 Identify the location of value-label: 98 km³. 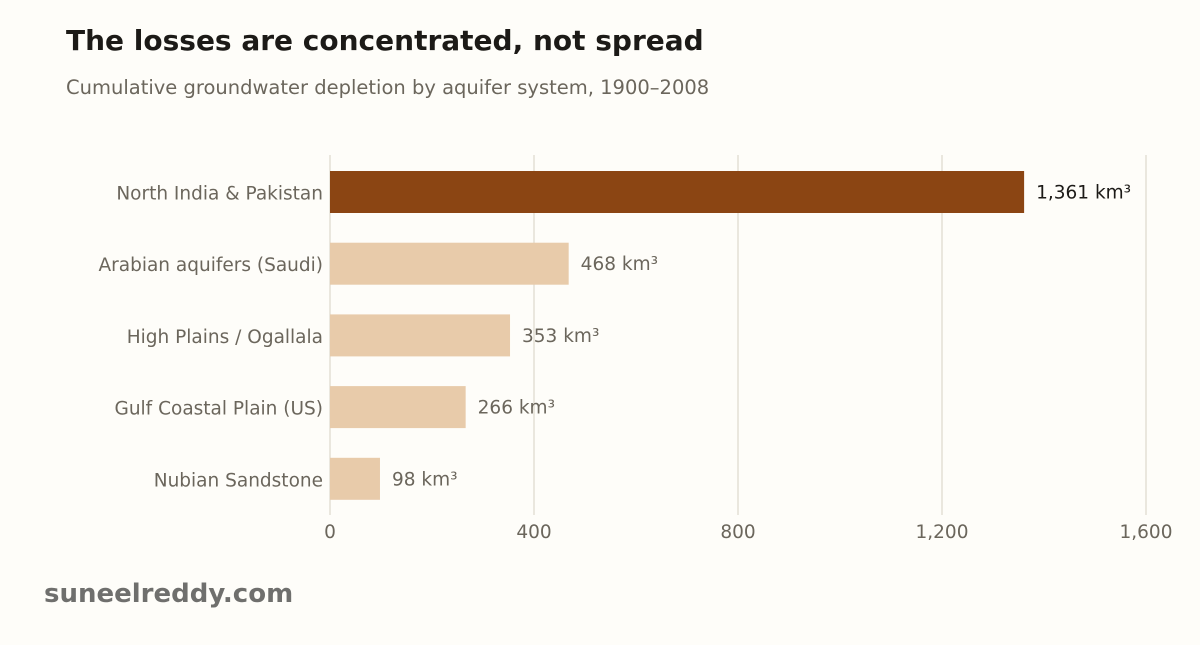
(425, 479).